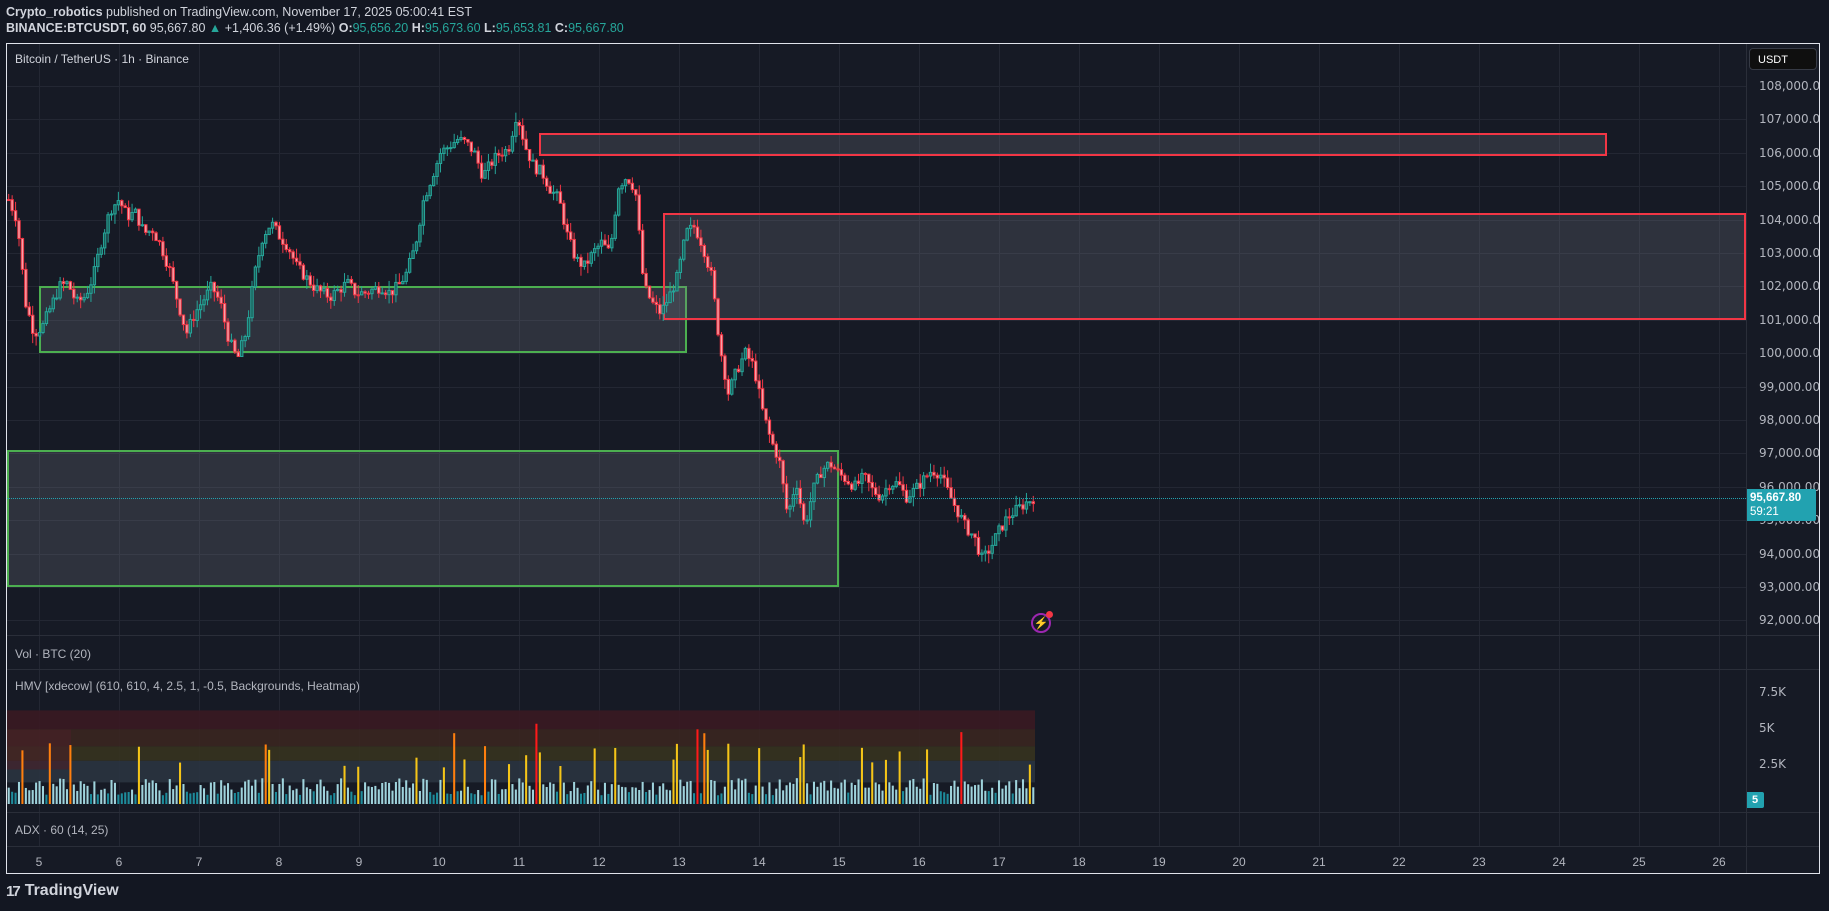 Image resolution: width=1829 pixels, height=911 pixels. Describe the element at coordinates (280, 28) in the screenshot. I see `price-change: +1,406.36 (+1.49%)` at that location.